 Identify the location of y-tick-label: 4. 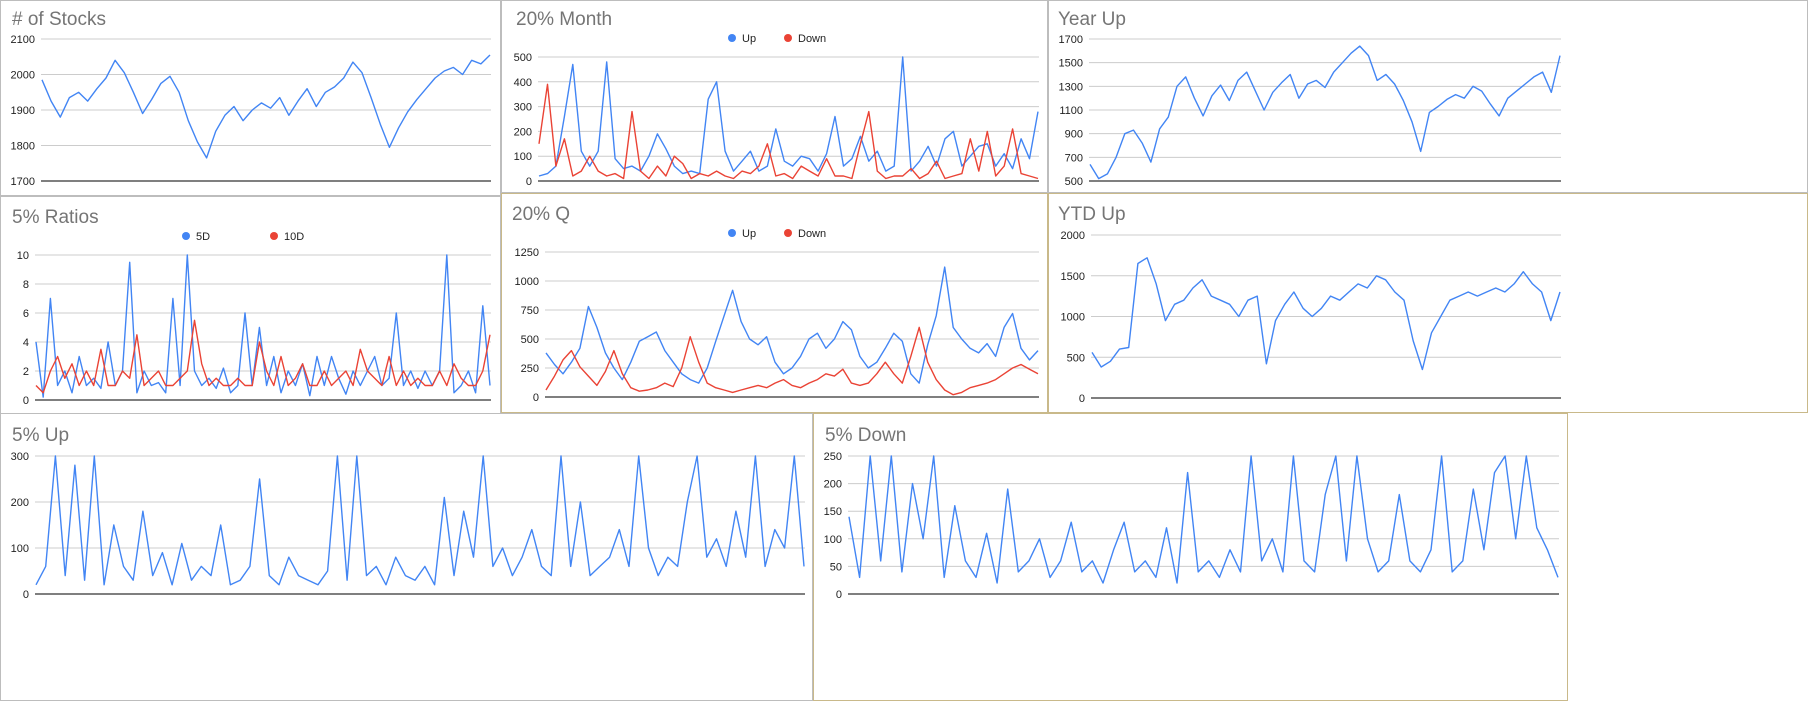
(26, 343).